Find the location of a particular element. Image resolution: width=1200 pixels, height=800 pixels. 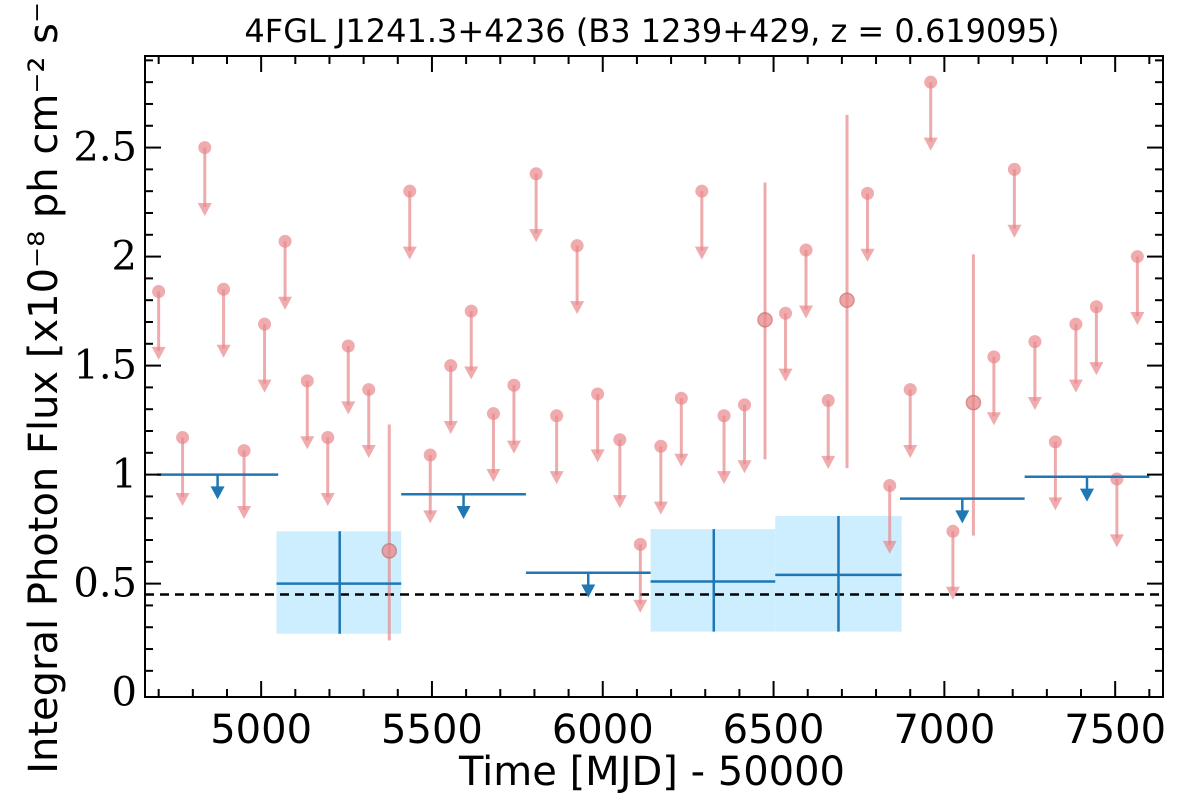

y-tick-label: 2 is located at coordinates (124, 257).